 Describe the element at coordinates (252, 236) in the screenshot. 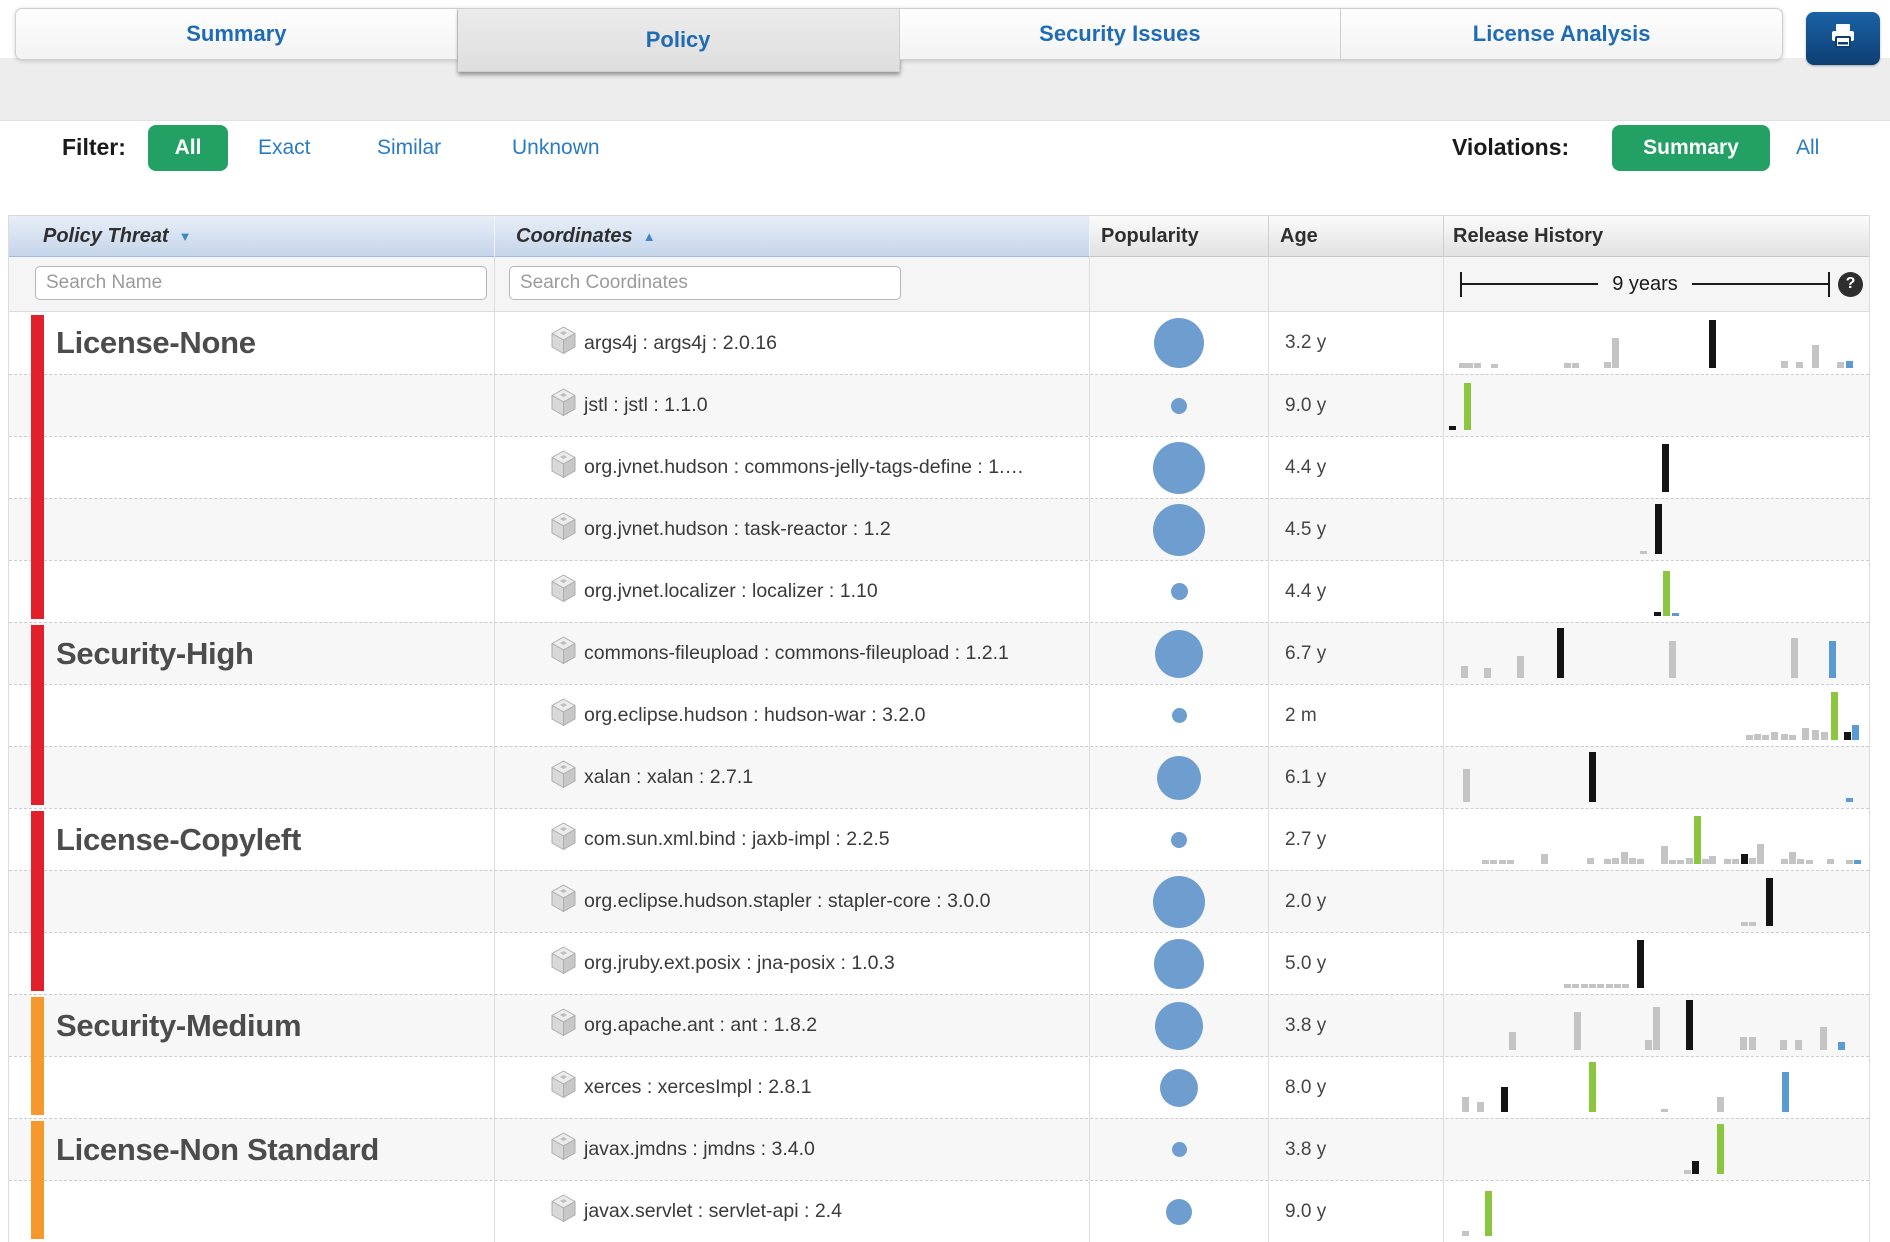

I see `column-header-policy-threat: Policy Threat ▼` at that location.